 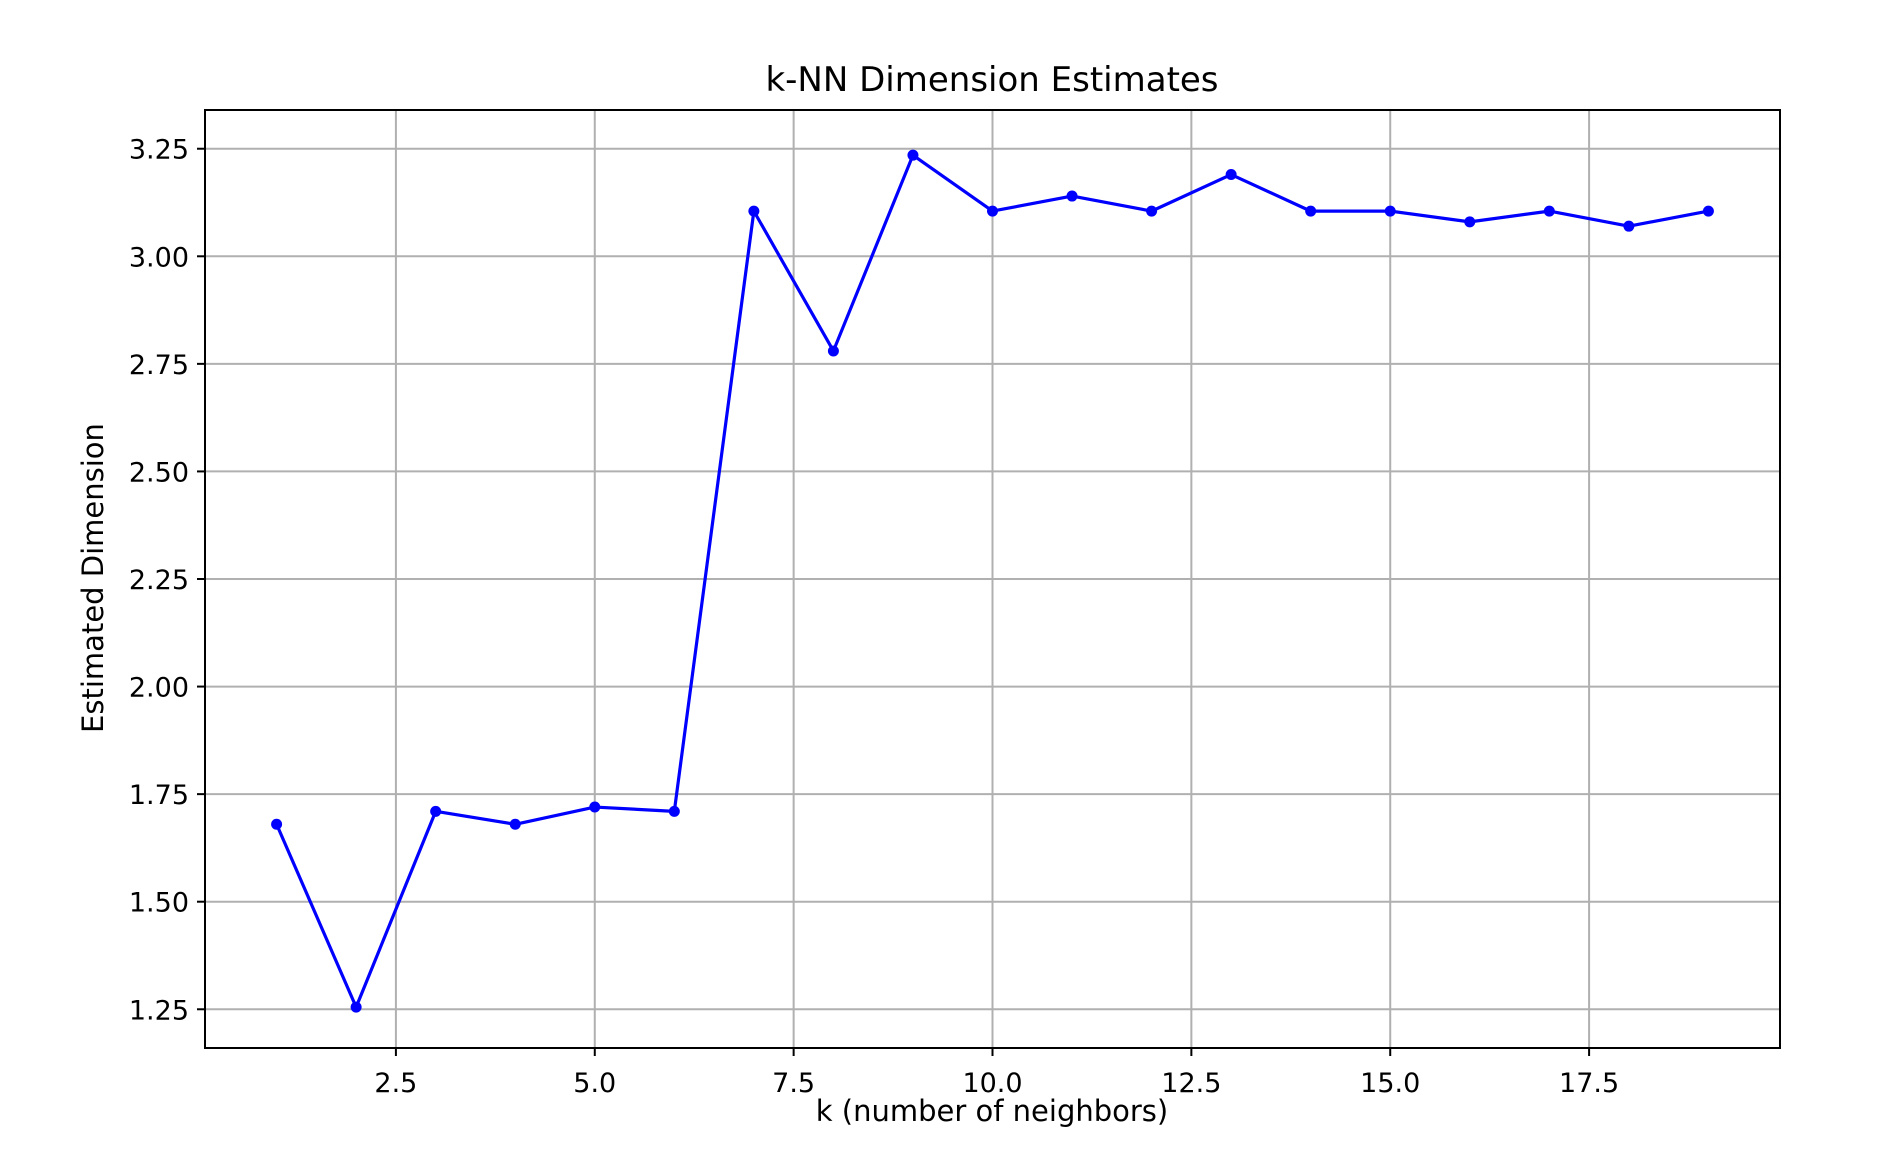 What do you see at coordinates (159, 472) in the screenshot?
I see `y-tick-label: 2.50` at bounding box center [159, 472].